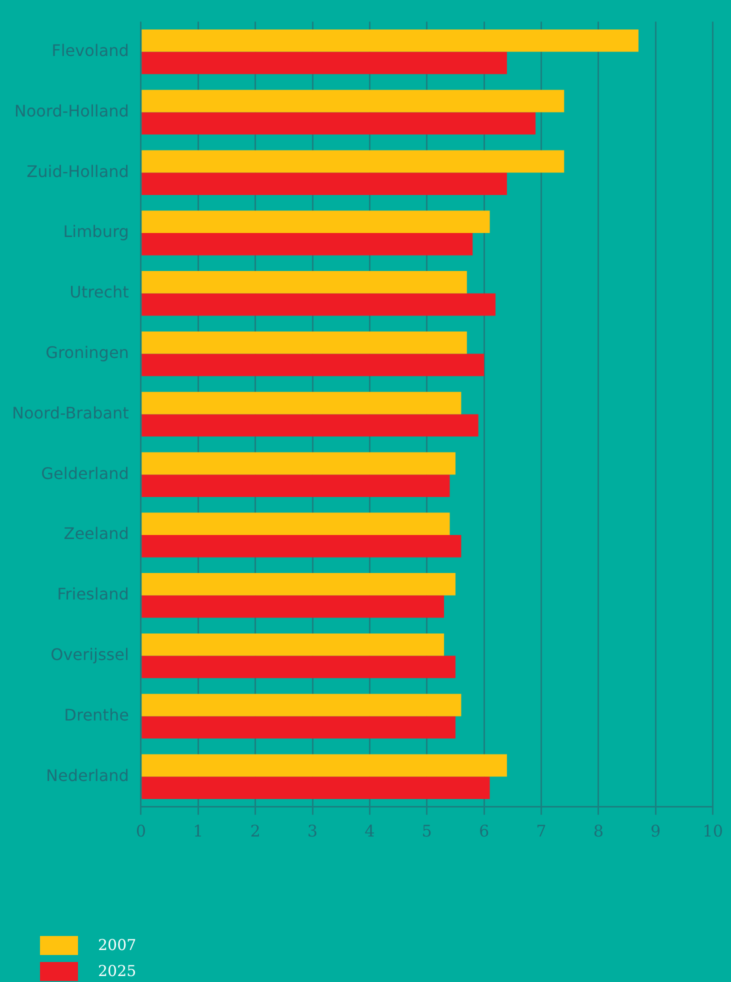  I want to click on y-tick-label: Friesland, so click(93, 594).